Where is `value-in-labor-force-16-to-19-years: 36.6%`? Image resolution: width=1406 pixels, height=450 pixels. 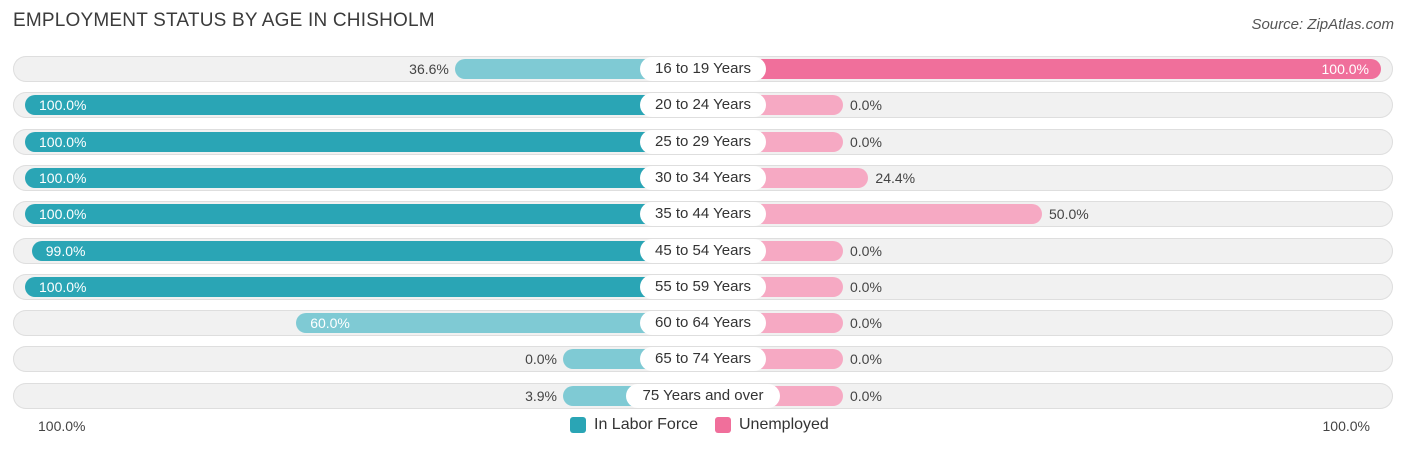 value-in-labor-force-16-to-19-years: 36.6% is located at coordinates (429, 69).